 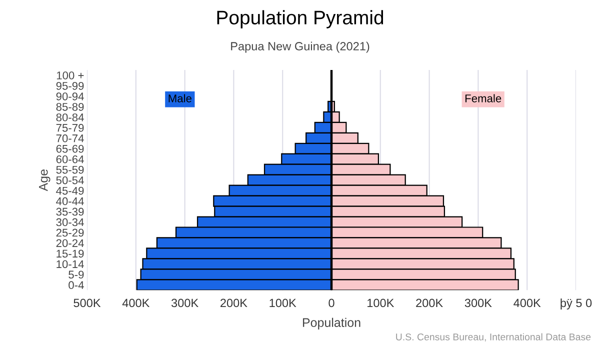 I want to click on text: U.S. Census Bureau, International Data Base, so click(x=493, y=337).